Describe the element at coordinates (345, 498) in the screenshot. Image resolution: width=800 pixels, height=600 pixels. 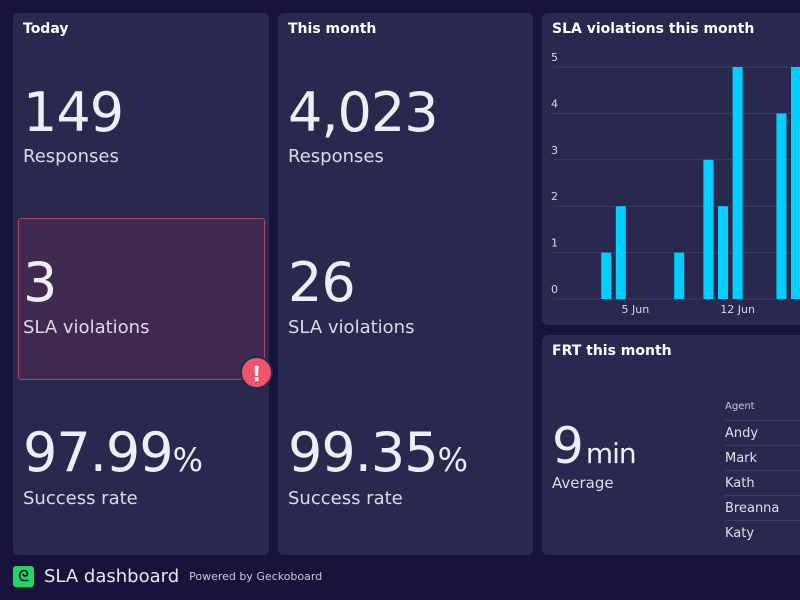
I see `month-success-label: Success rate` at that location.